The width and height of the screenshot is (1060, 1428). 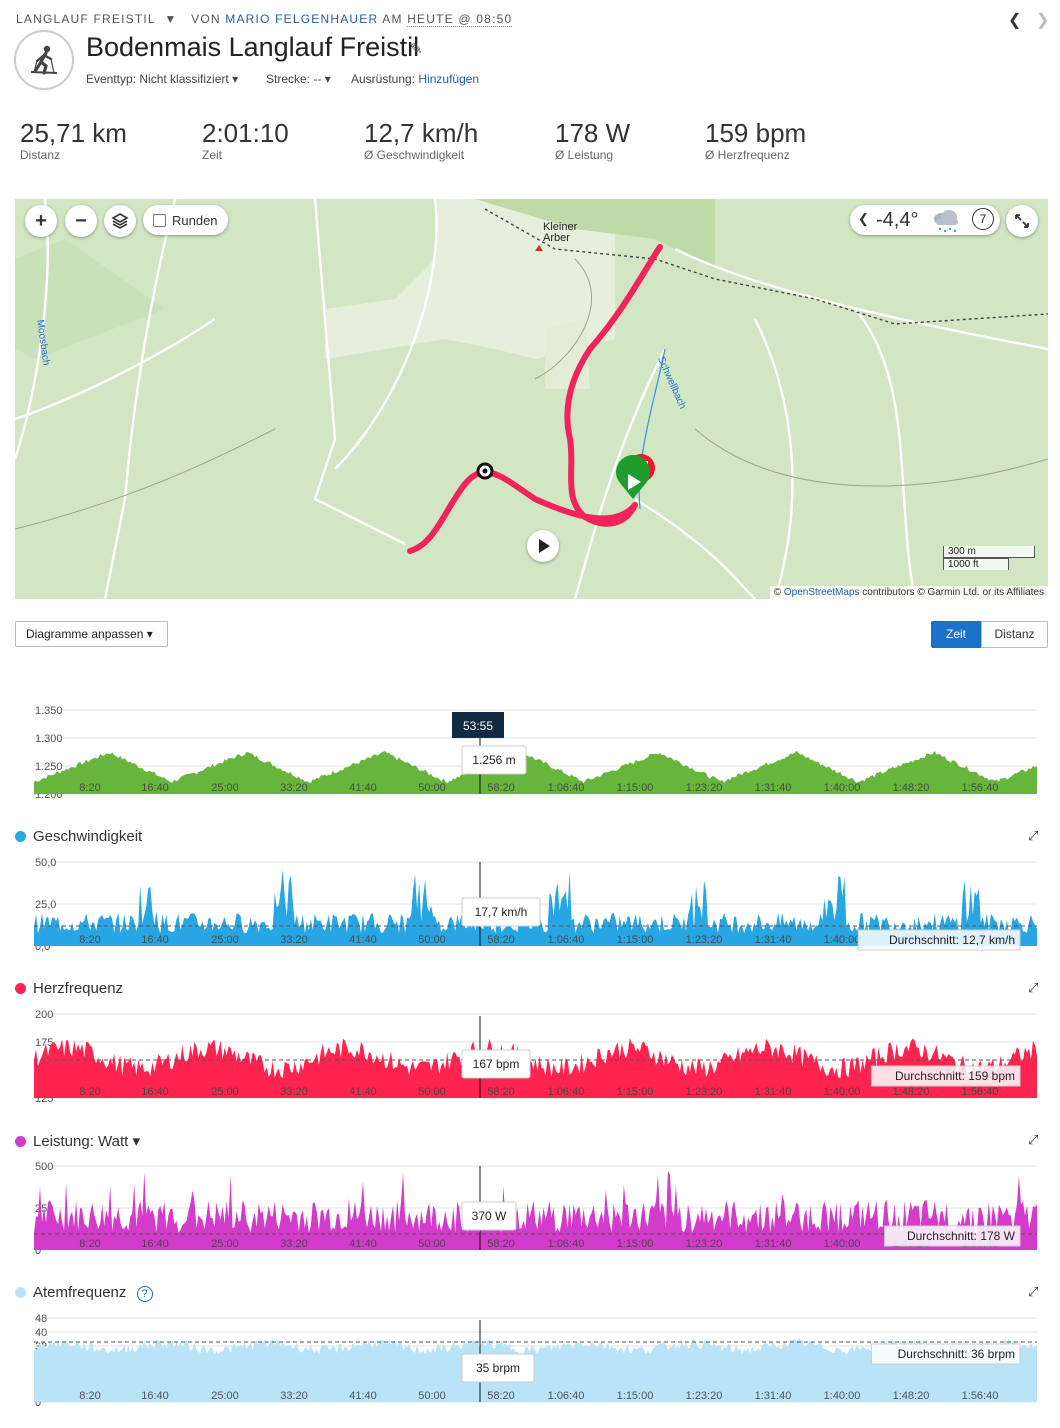 What do you see at coordinates (980, 1092) in the screenshot?
I see `x-tick-label: 1:56:40` at bounding box center [980, 1092].